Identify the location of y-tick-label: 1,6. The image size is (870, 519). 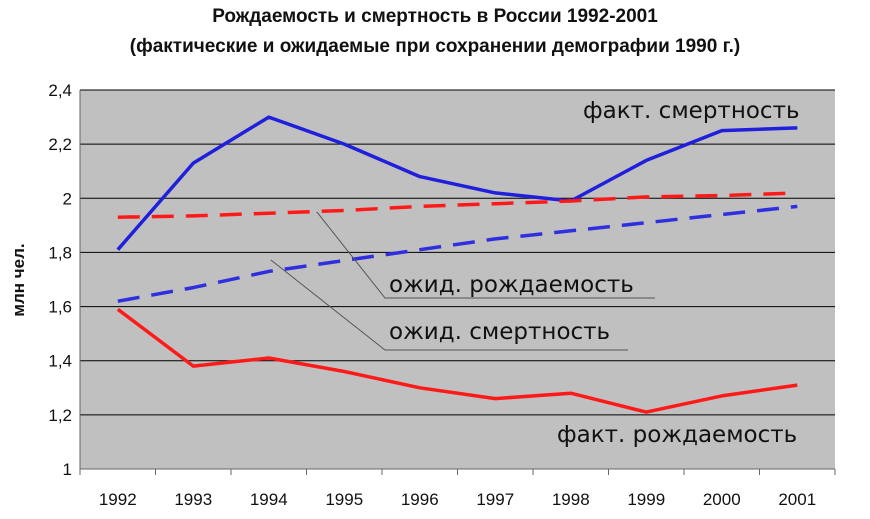
(60, 307).